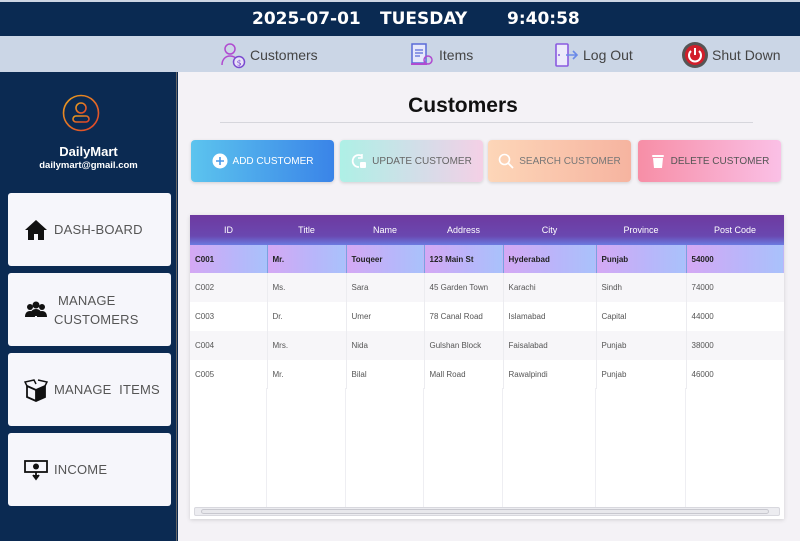 The image size is (800, 541). Describe the element at coordinates (307, 345) in the screenshot. I see `cell-title: Mrs.` at that location.